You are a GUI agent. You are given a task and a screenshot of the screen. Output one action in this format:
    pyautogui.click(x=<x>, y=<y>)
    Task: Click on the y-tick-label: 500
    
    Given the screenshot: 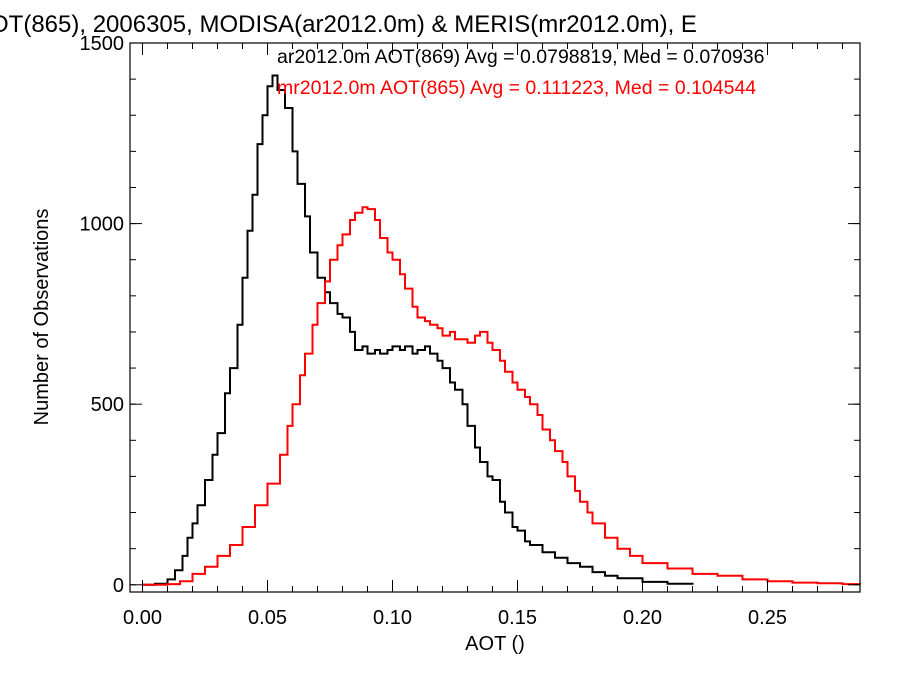 What is the action you would take?
    pyautogui.click(x=107, y=405)
    